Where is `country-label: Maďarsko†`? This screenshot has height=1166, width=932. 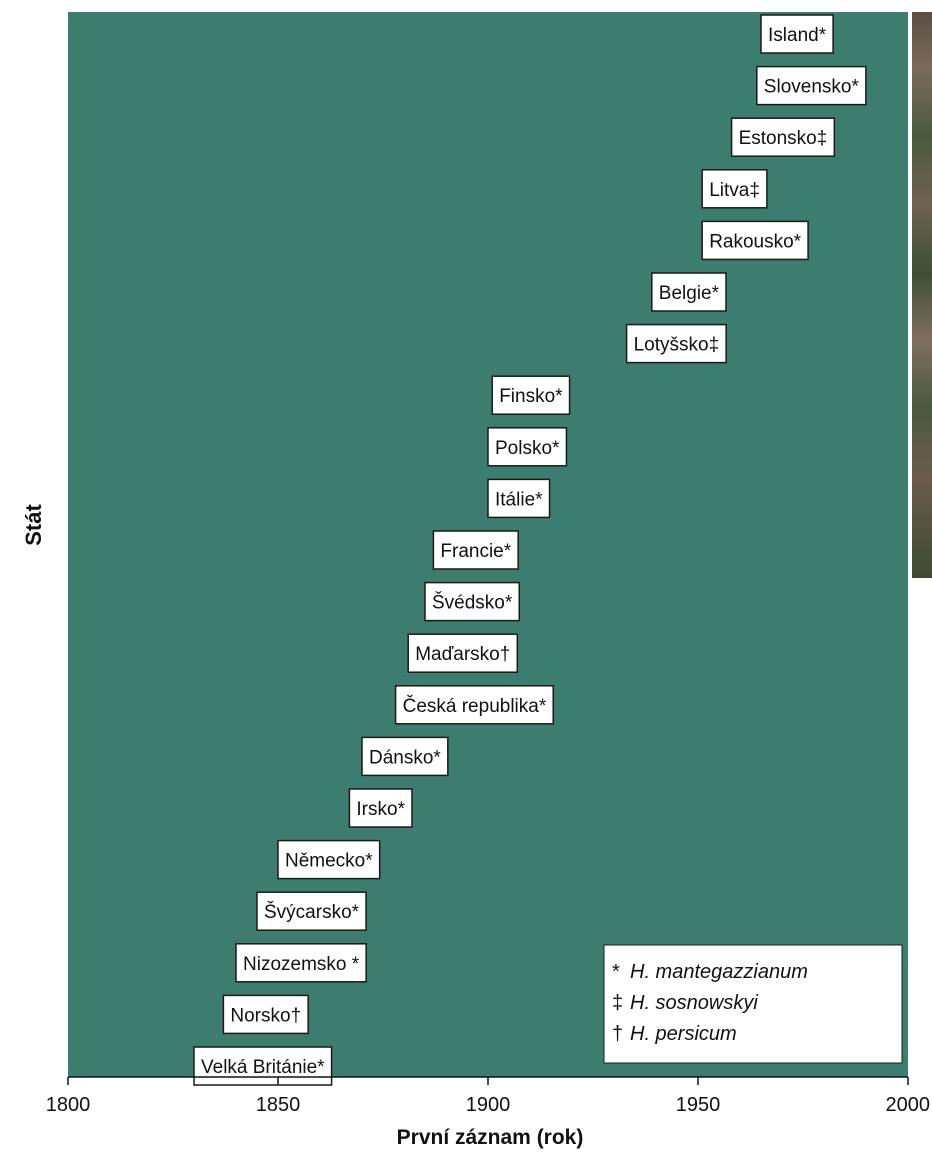 country-label: Maďarsko† is located at coordinates (463, 653).